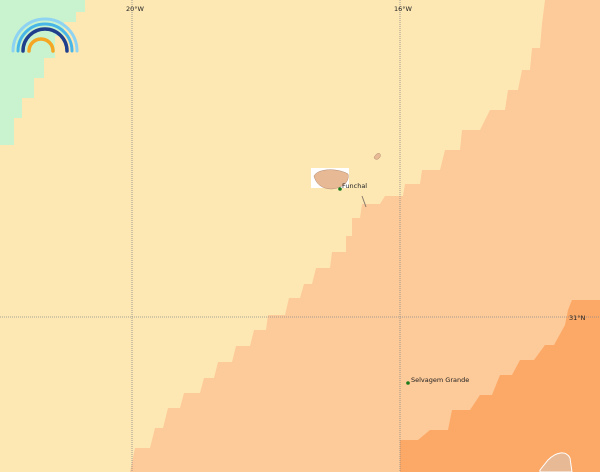 This screenshot has height=472, width=600. What do you see at coordinates (577, 318) in the screenshot?
I see `latitude-label: 31°N` at bounding box center [577, 318].